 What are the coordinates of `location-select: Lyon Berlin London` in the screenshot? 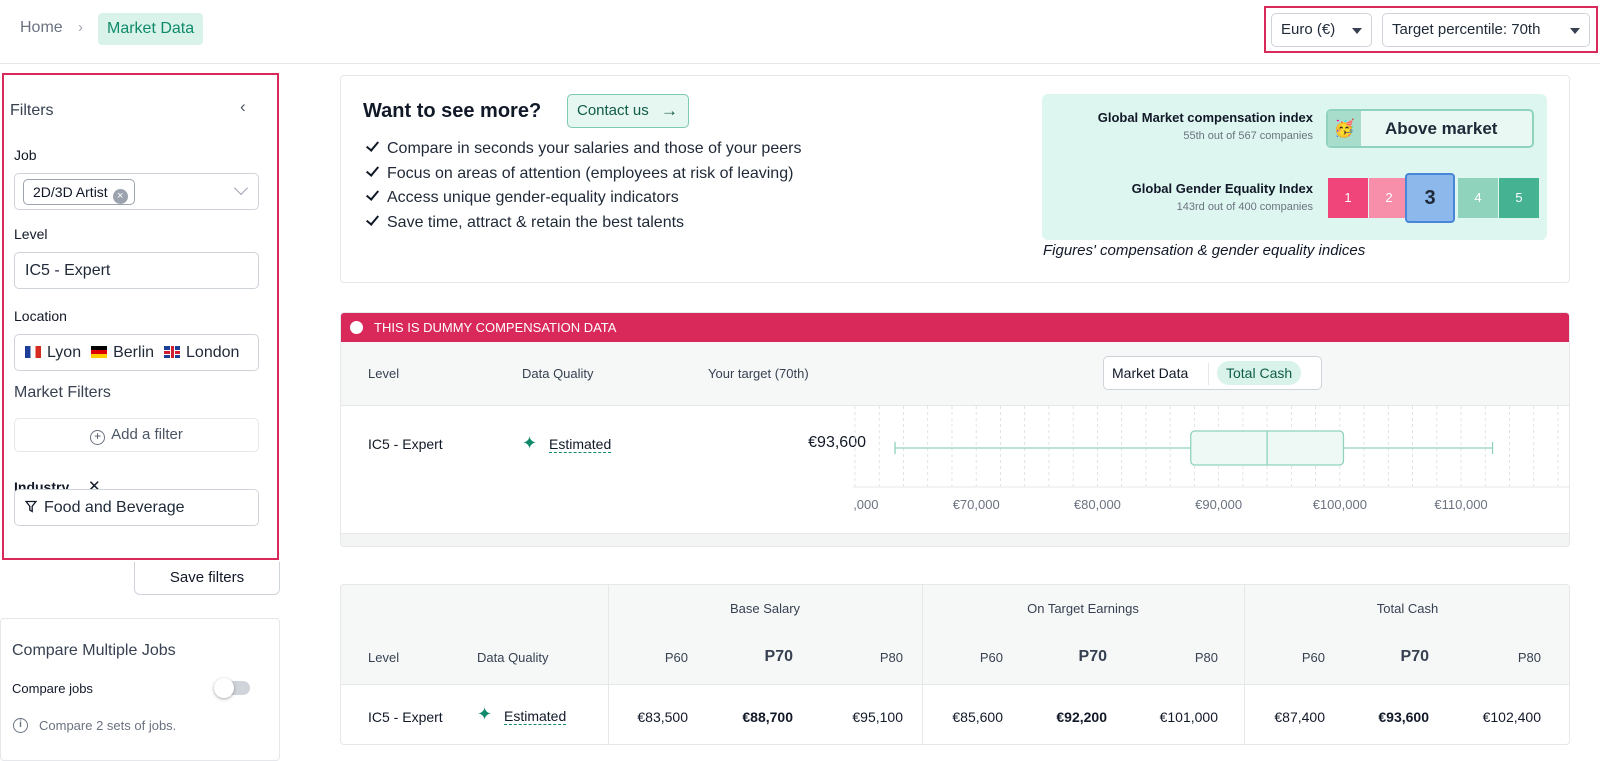 It's located at (136, 352).